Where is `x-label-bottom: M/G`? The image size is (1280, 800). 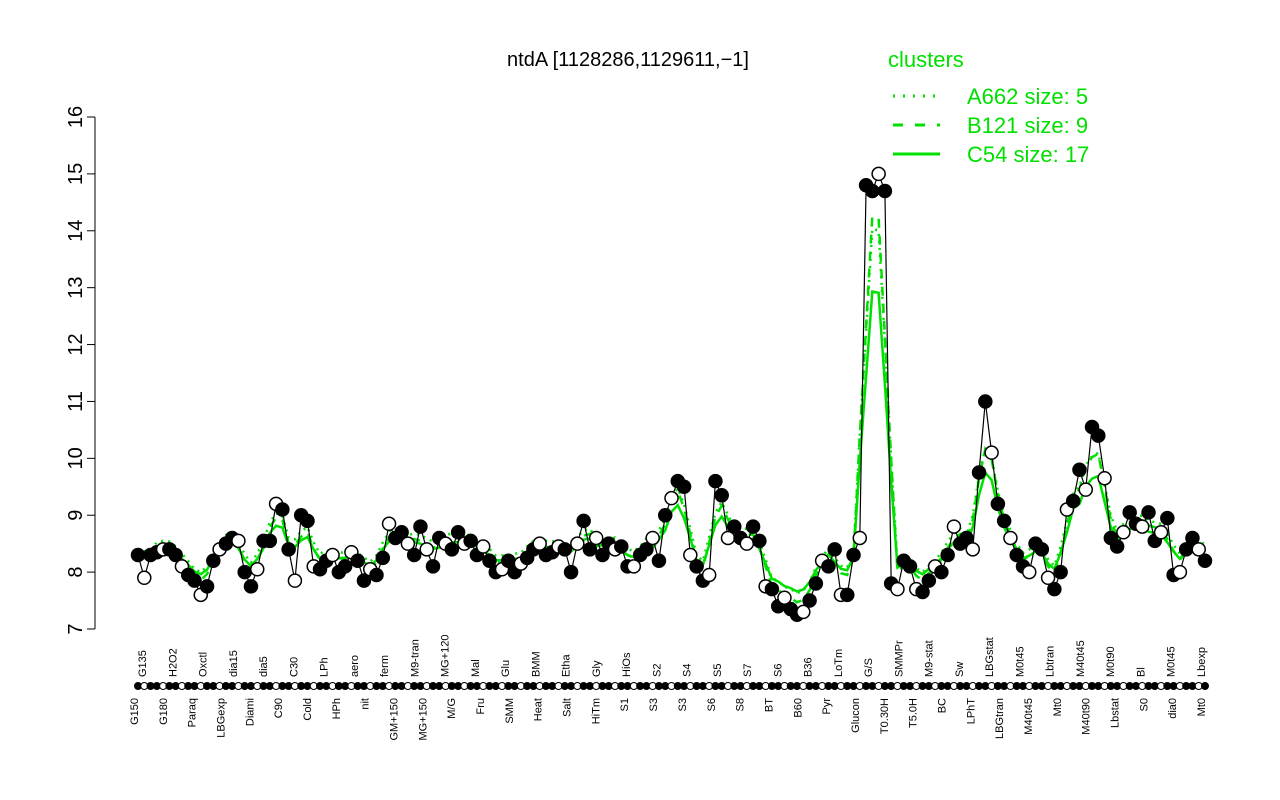 x-label-bottom: M/G is located at coordinates (452, 708).